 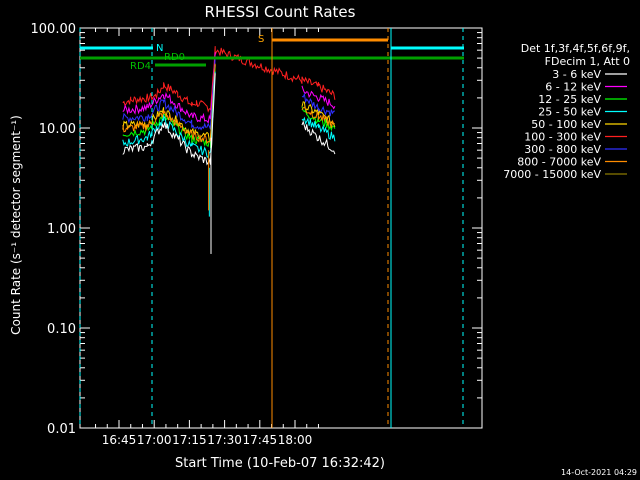 I want to click on y-tick-label: 100.00, so click(x=54, y=29).